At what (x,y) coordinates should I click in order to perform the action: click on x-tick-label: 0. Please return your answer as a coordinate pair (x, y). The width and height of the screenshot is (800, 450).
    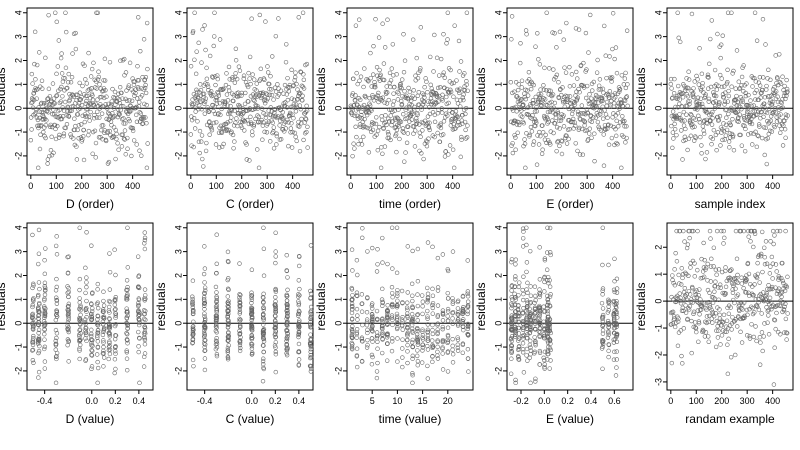
    Looking at the image, I should click on (30, 186).